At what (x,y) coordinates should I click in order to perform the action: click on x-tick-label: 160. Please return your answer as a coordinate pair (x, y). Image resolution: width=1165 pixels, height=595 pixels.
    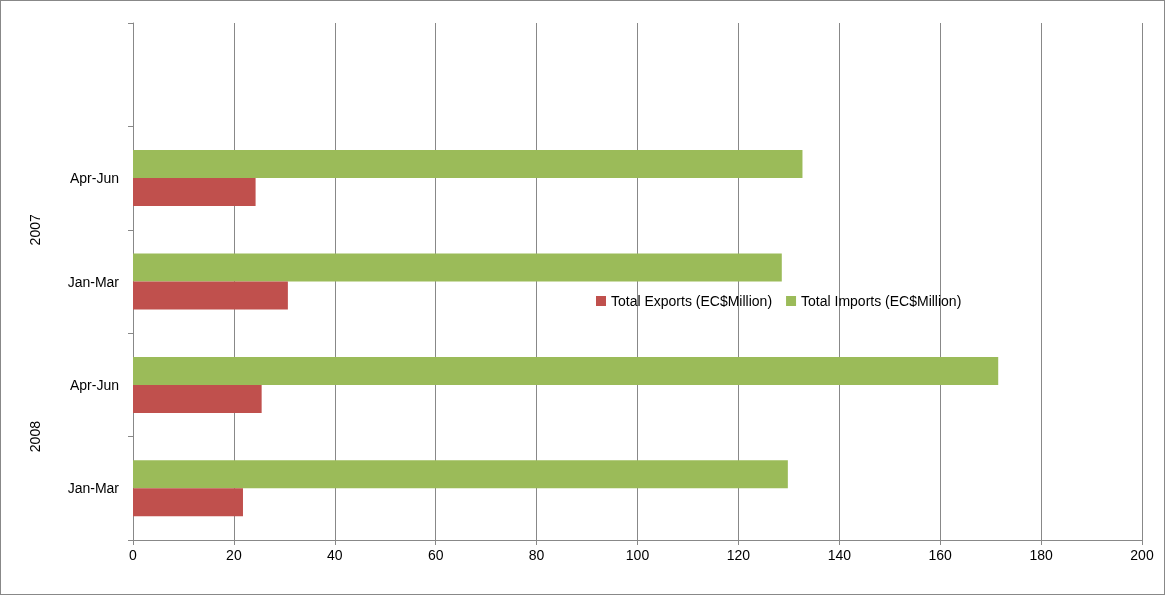
    Looking at the image, I should click on (940, 555).